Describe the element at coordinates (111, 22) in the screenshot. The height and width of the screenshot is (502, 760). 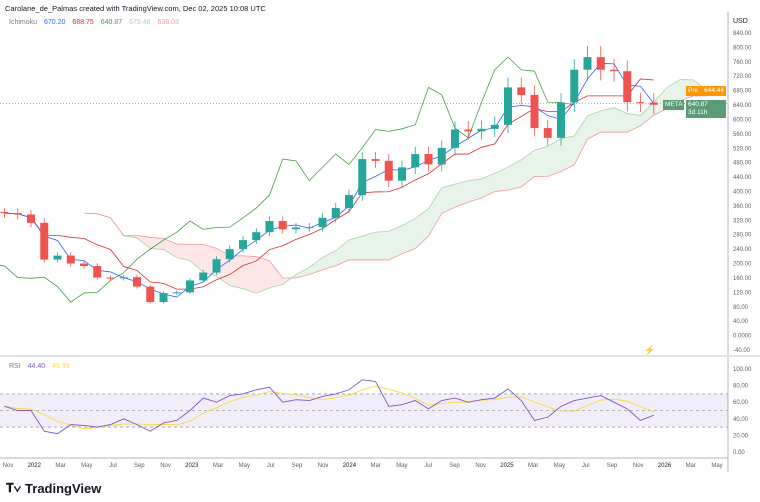
I see `legend-lagging-value: 640.87` at that location.